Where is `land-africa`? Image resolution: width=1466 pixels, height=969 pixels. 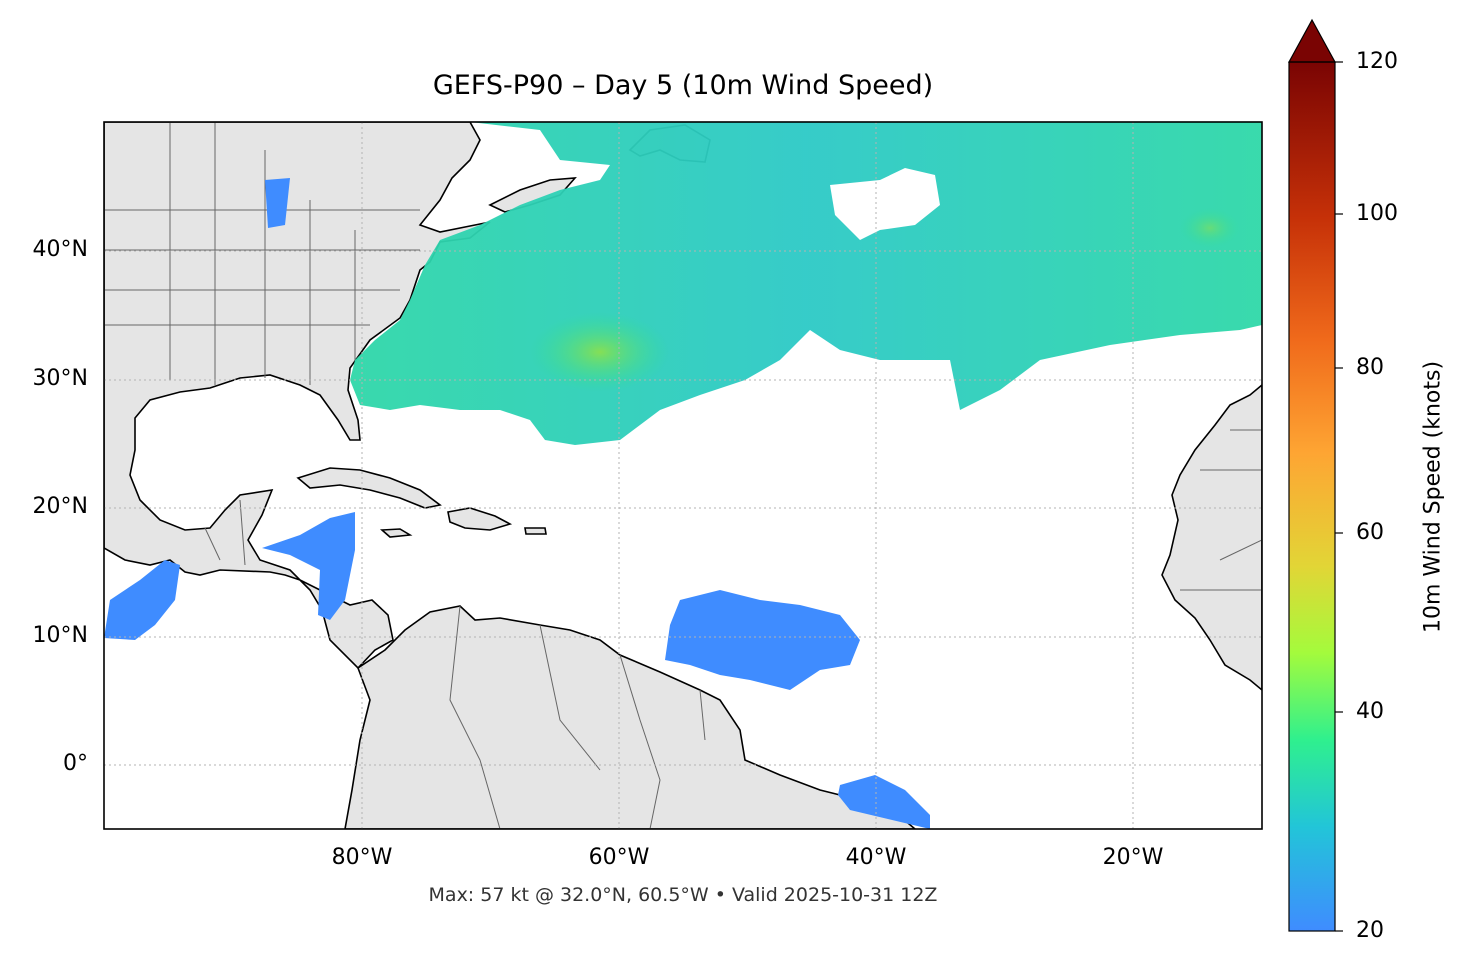
land-africa is located at coordinates (1211, 537).